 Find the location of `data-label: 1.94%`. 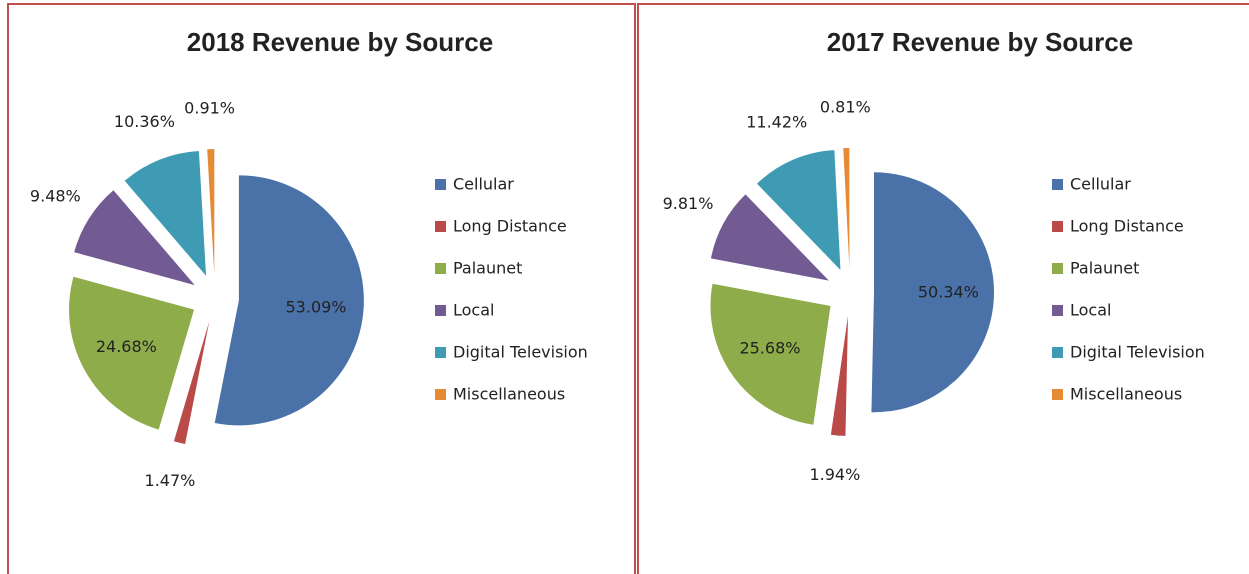

data-label: 1.94% is located at coordinates (834, 474).